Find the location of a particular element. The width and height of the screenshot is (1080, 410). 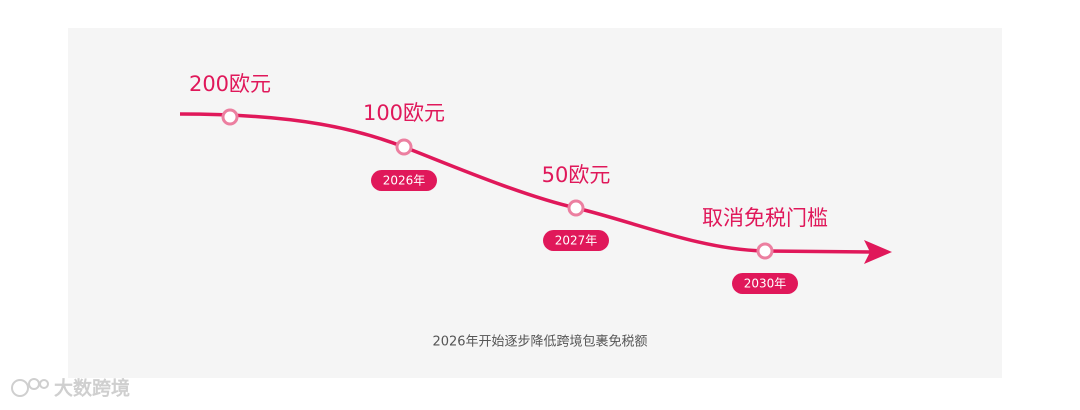

year-label: 2027年 is located at coordinates (576, 241).